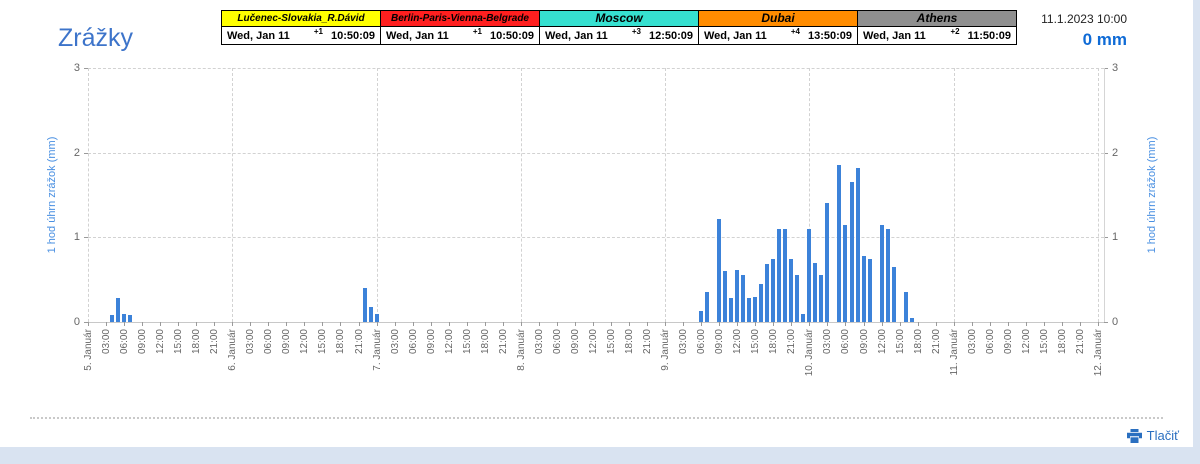 The height and width of the screenshot is (464, 1200). Describe the element at coordinates (1152, 435) in the screenshot. I see `print-button: Tlačiť` at that location.